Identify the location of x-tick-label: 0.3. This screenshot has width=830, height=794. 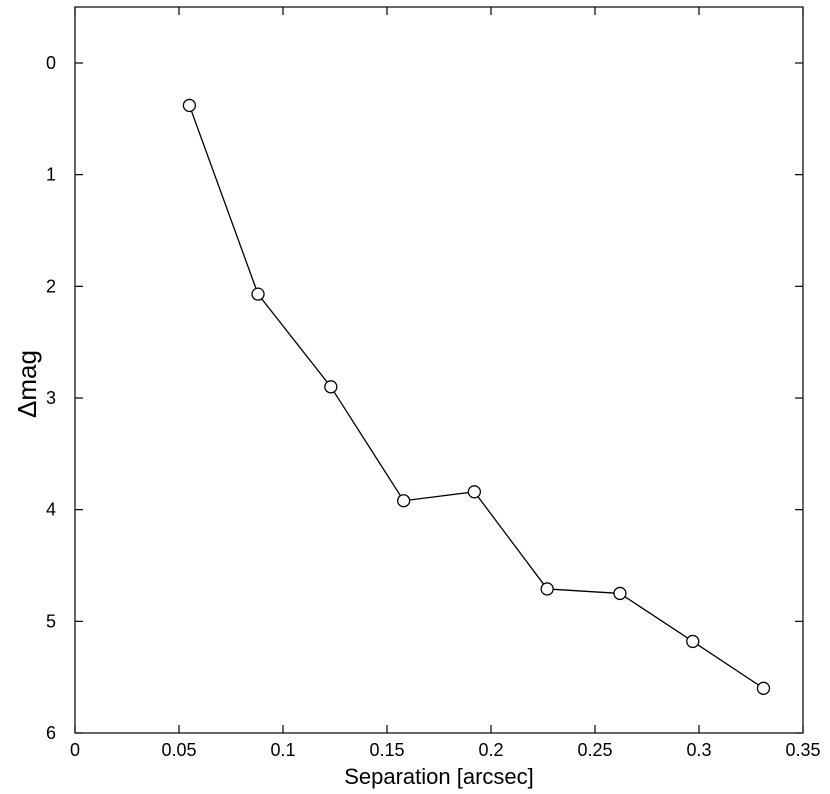
(698, 750).